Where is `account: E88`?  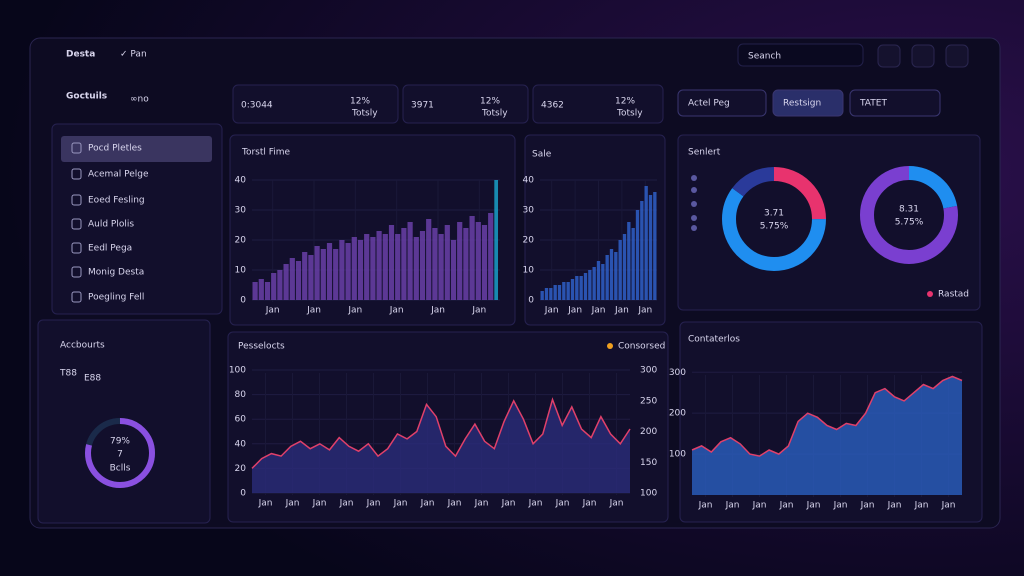
account: E88 is located at coordinates (92, 379).